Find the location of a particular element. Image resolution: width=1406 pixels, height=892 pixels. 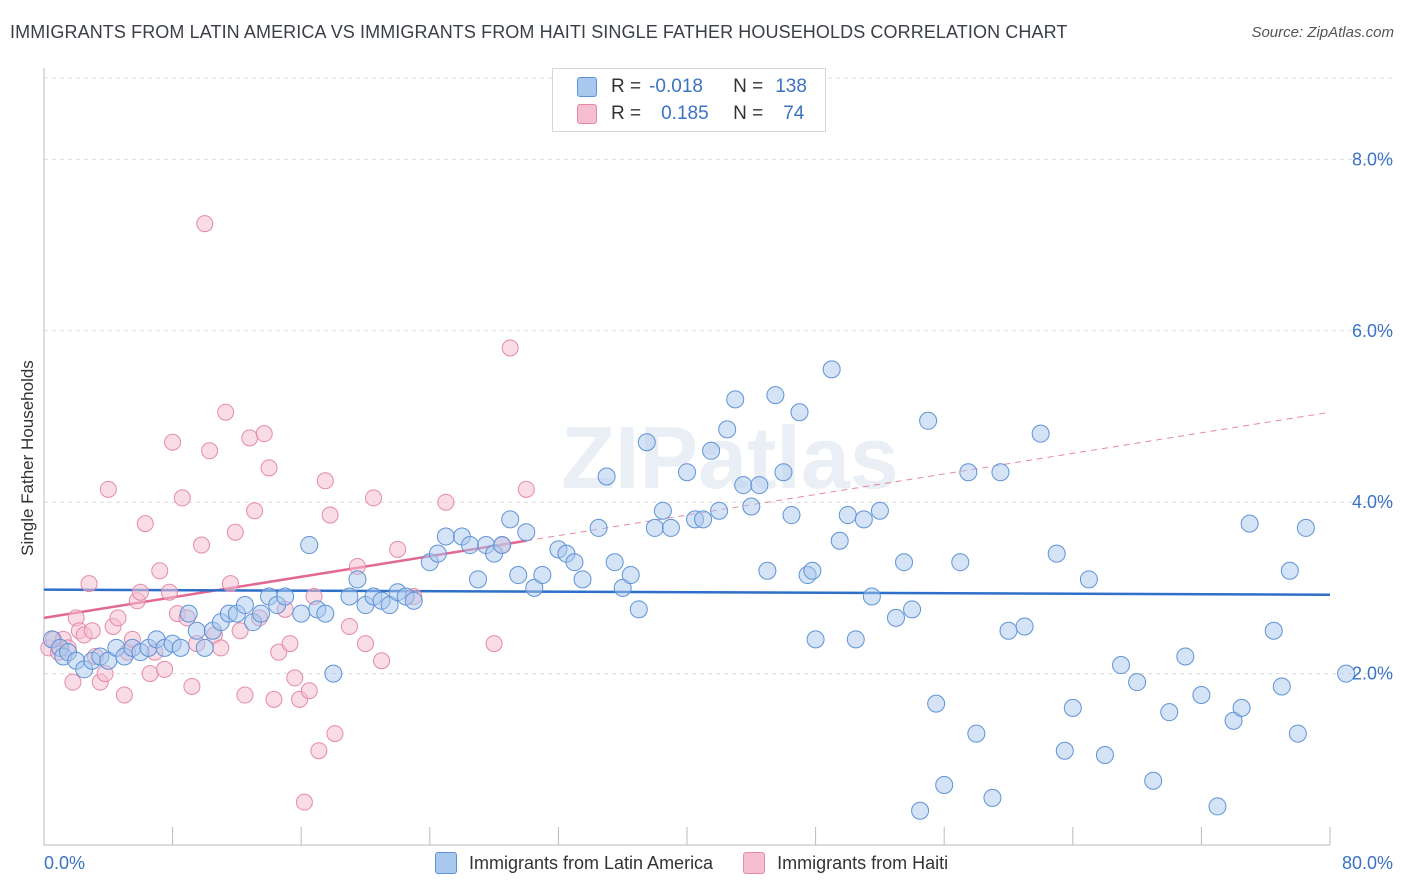

legend-swatch-blue is located at coordinates (587, 87).